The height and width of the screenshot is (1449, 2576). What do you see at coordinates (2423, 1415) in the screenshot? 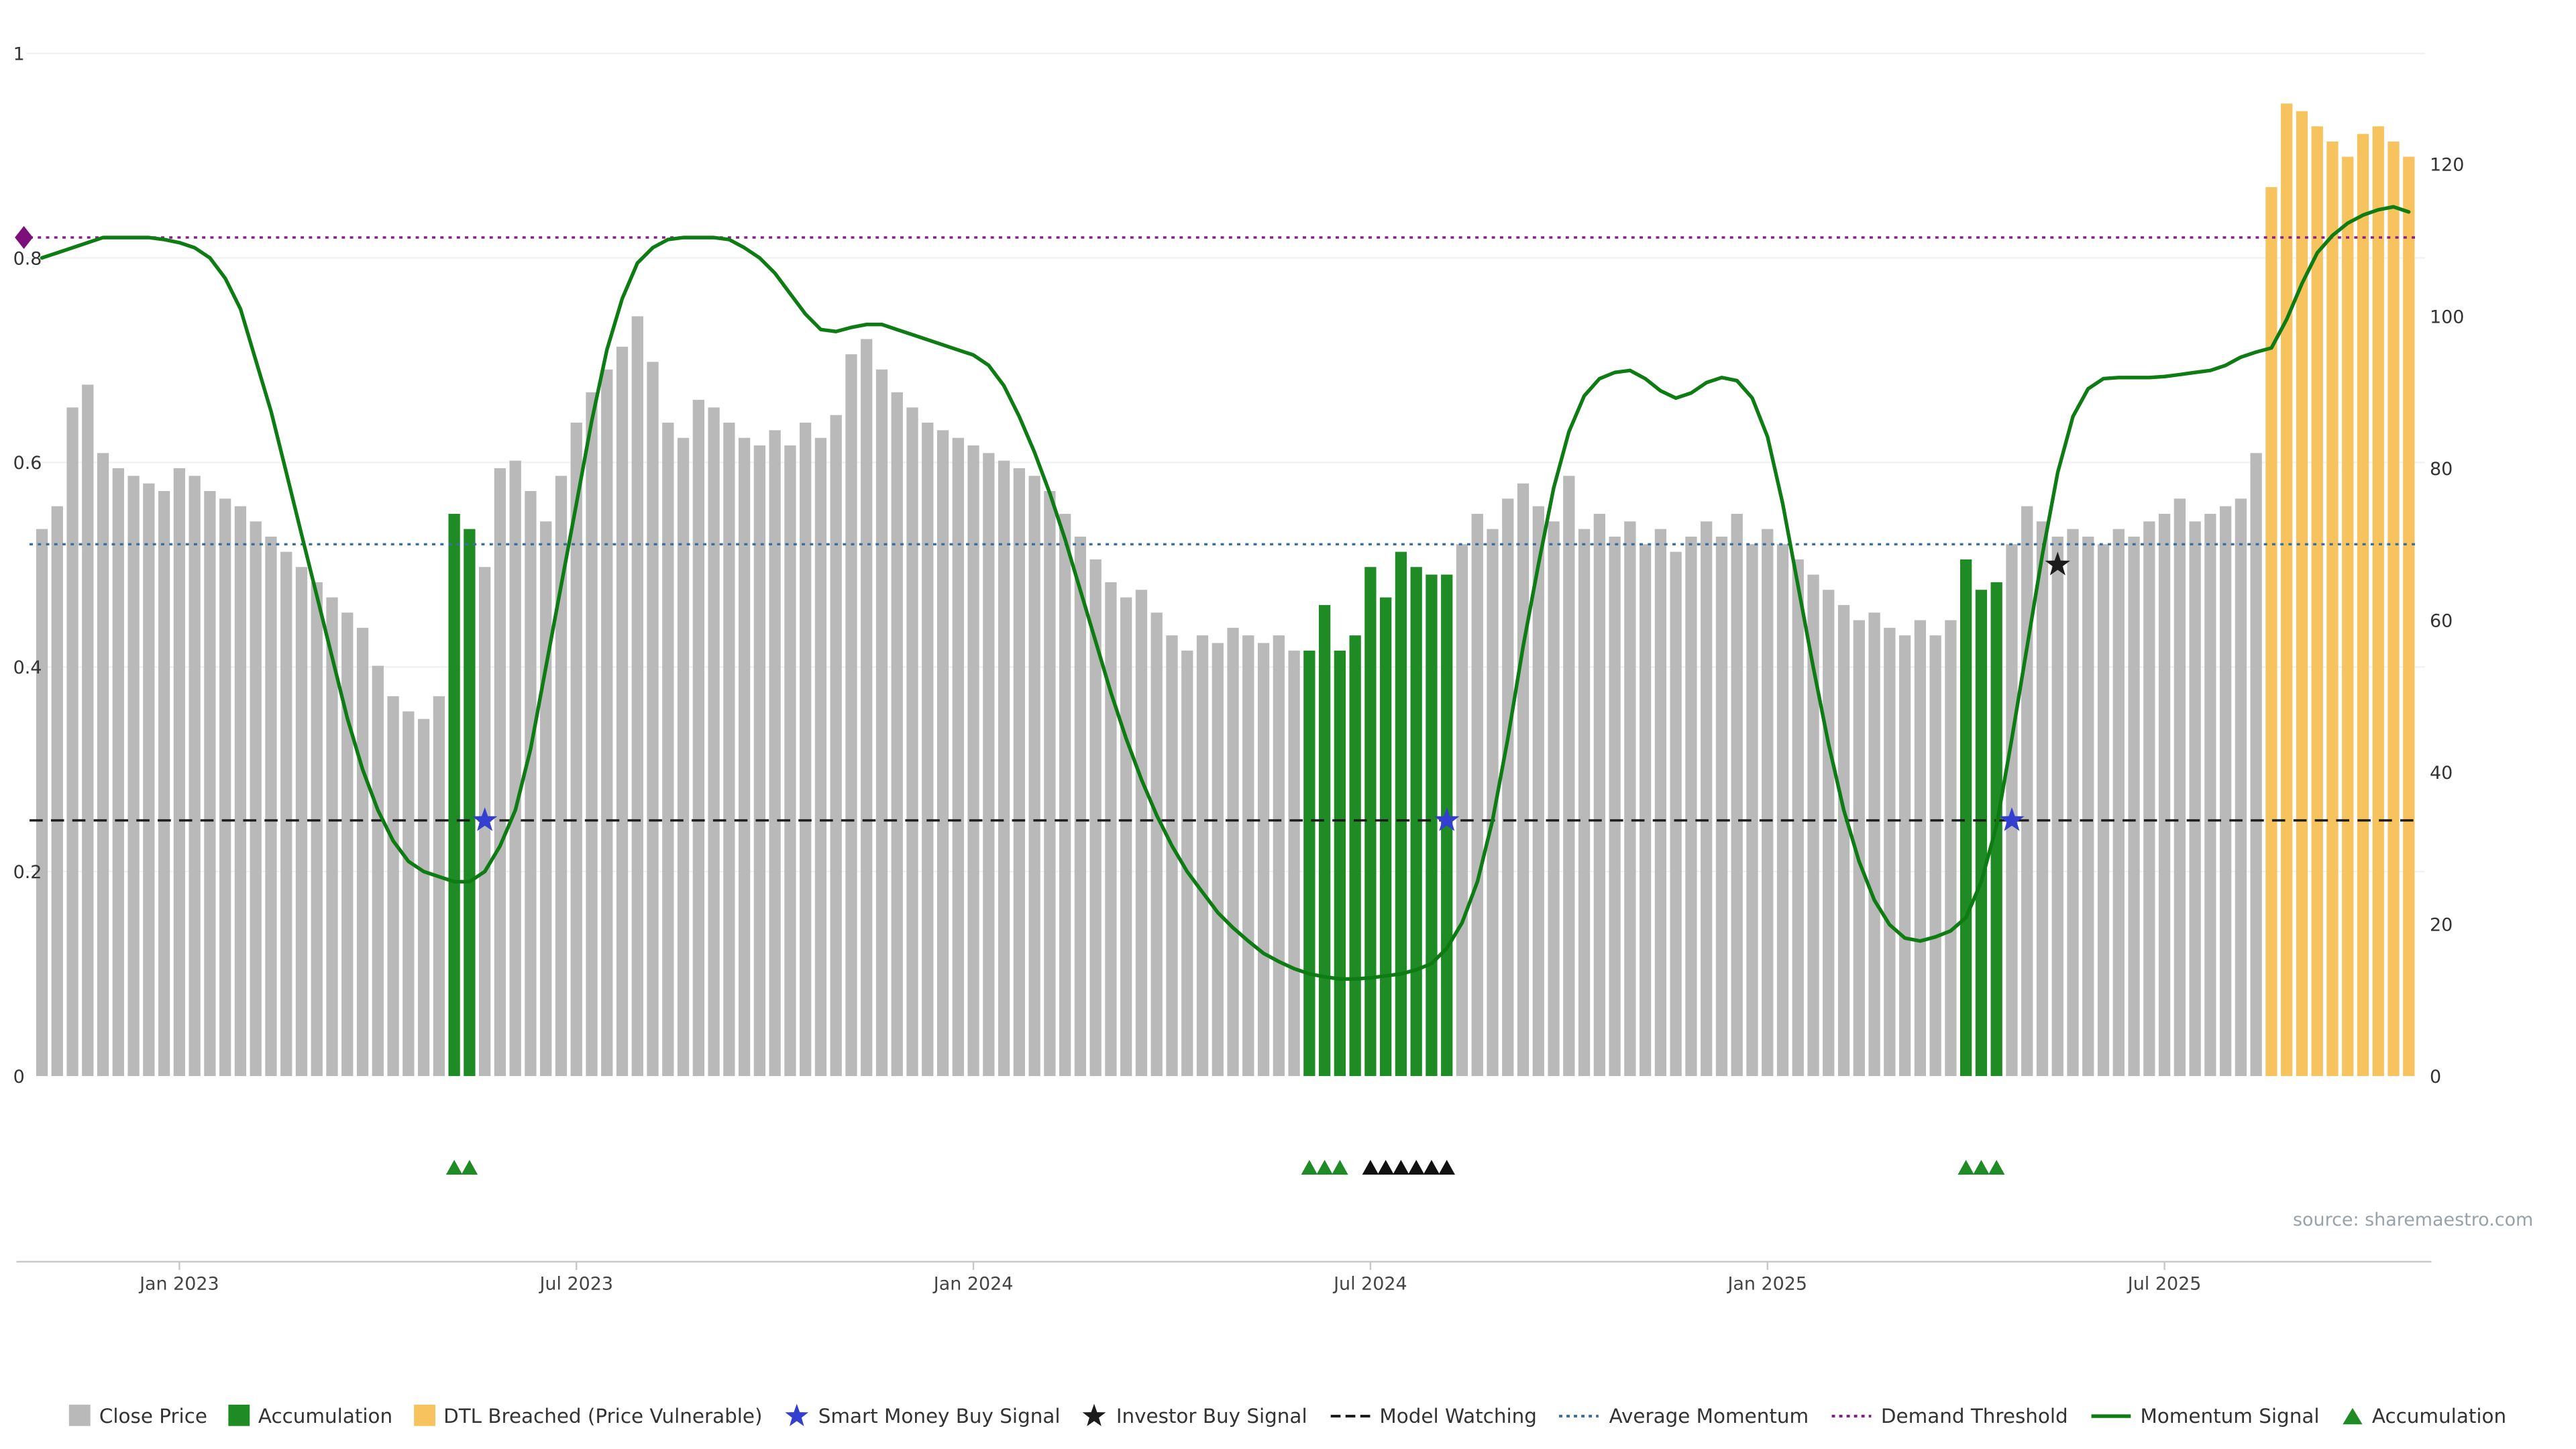
I see `legend-item-accumulation: Accumulation` at bounding box center [2423, 1415].